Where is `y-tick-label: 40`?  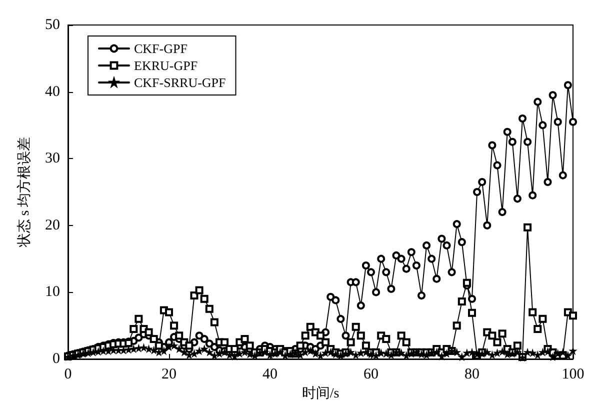 y-tick-label: 40 is located at coordinates (52, 92).